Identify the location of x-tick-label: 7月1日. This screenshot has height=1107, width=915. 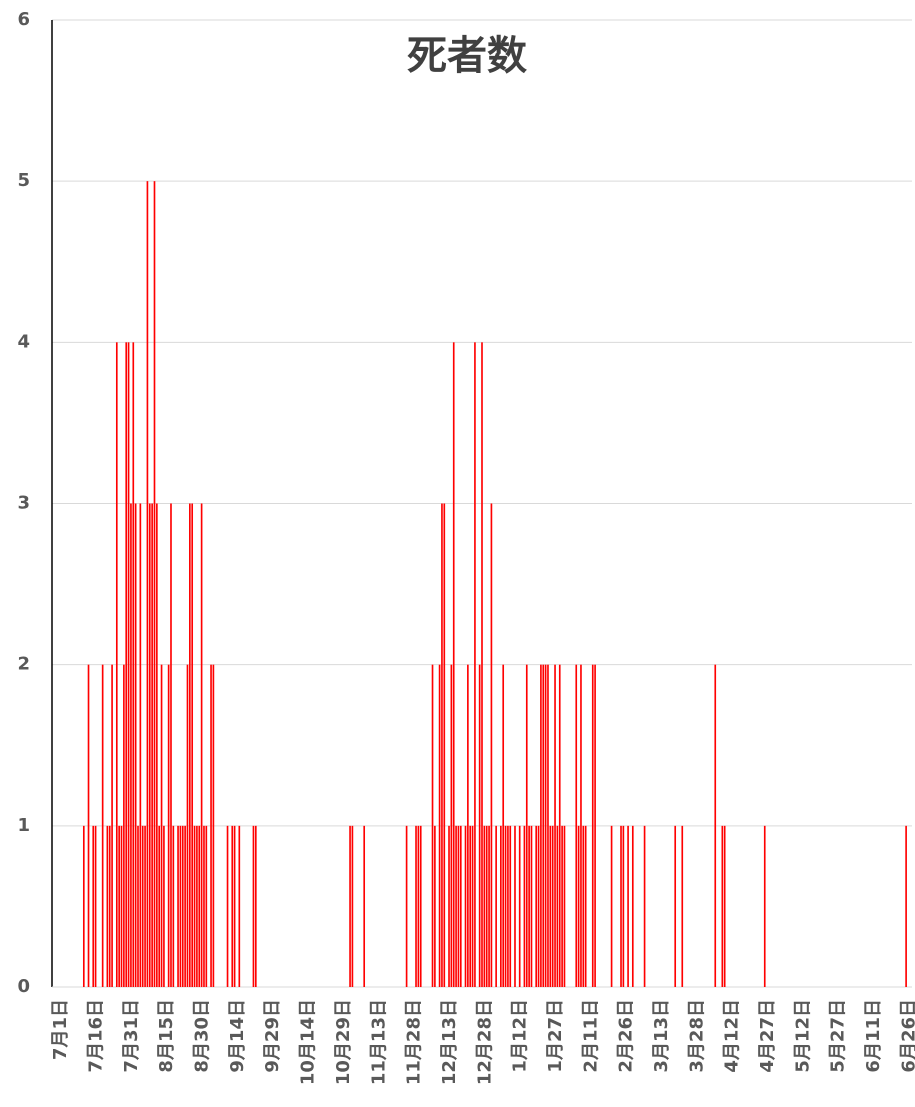
(60, 1029).